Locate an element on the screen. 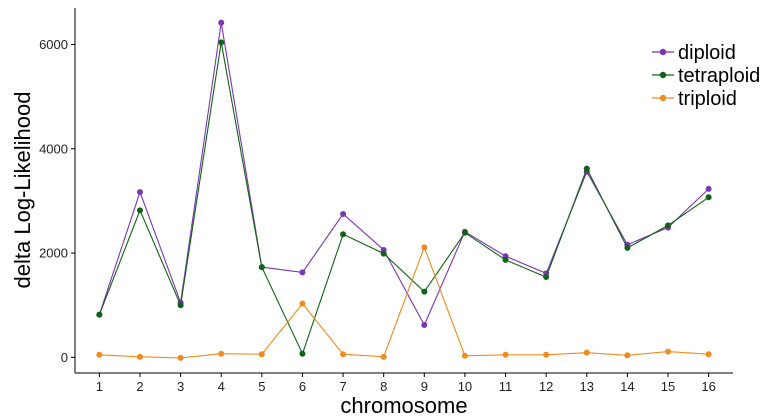 The width and height of the screenshot is (771, 417). x-tick-label: 7 is located at coordinates (342, 386).